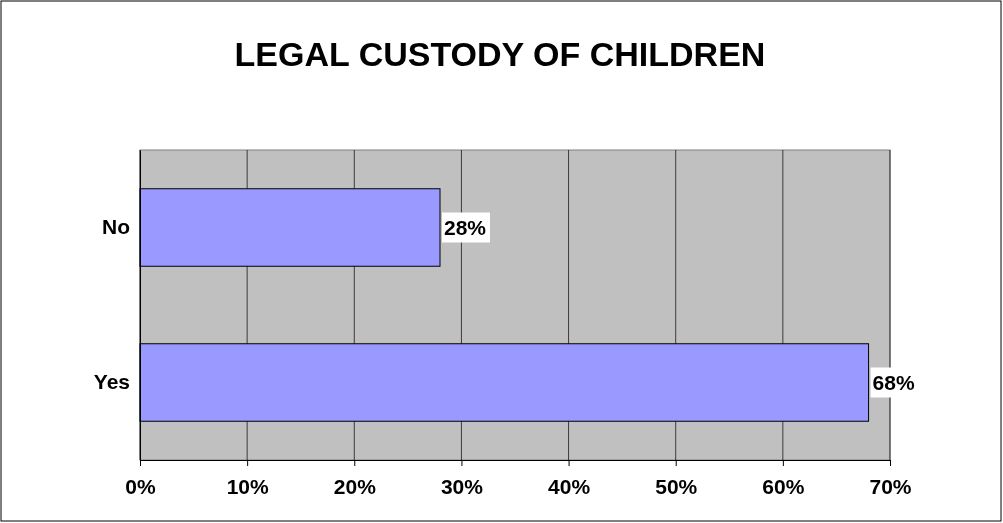 The image size is (1003, 523). What do you see at coordinates (111, 382) in the screenshot?
I see `y-tick-label: Yes` at bounding box center [111, 382].